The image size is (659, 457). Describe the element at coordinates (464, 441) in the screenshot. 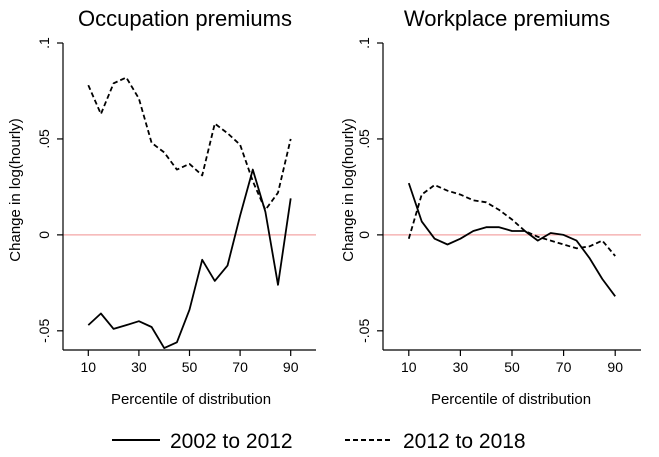

I see `legend-label: 2012 to 2018` at that location.